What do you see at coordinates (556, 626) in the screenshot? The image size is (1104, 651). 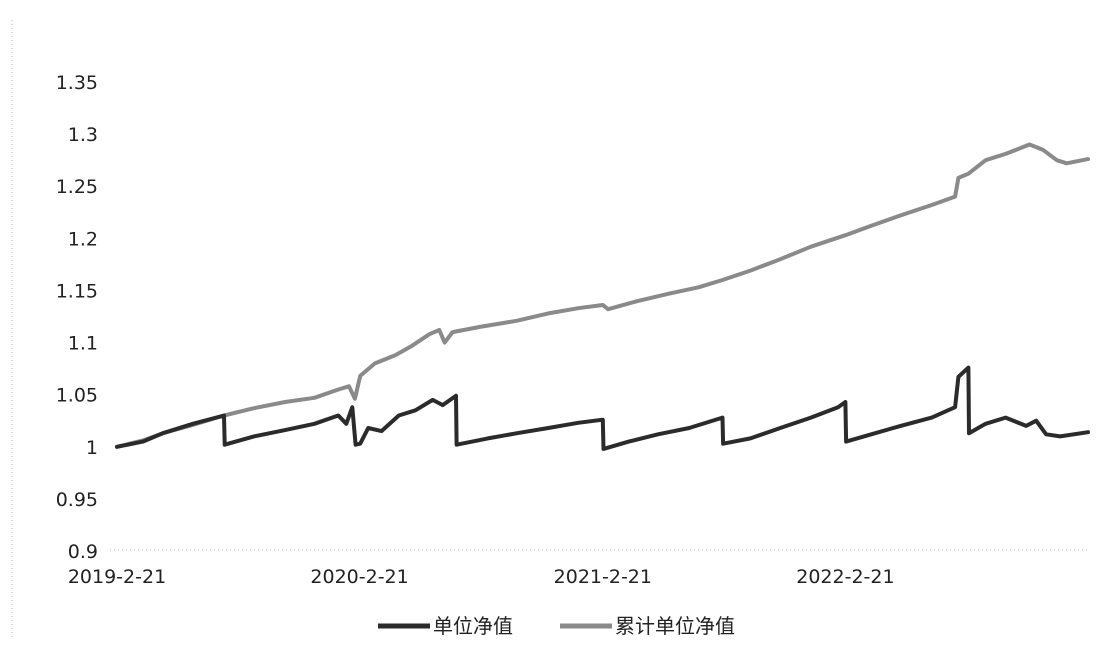 I see `legend: 单位净值 累计单位净值` at bounding box center [556, 626].